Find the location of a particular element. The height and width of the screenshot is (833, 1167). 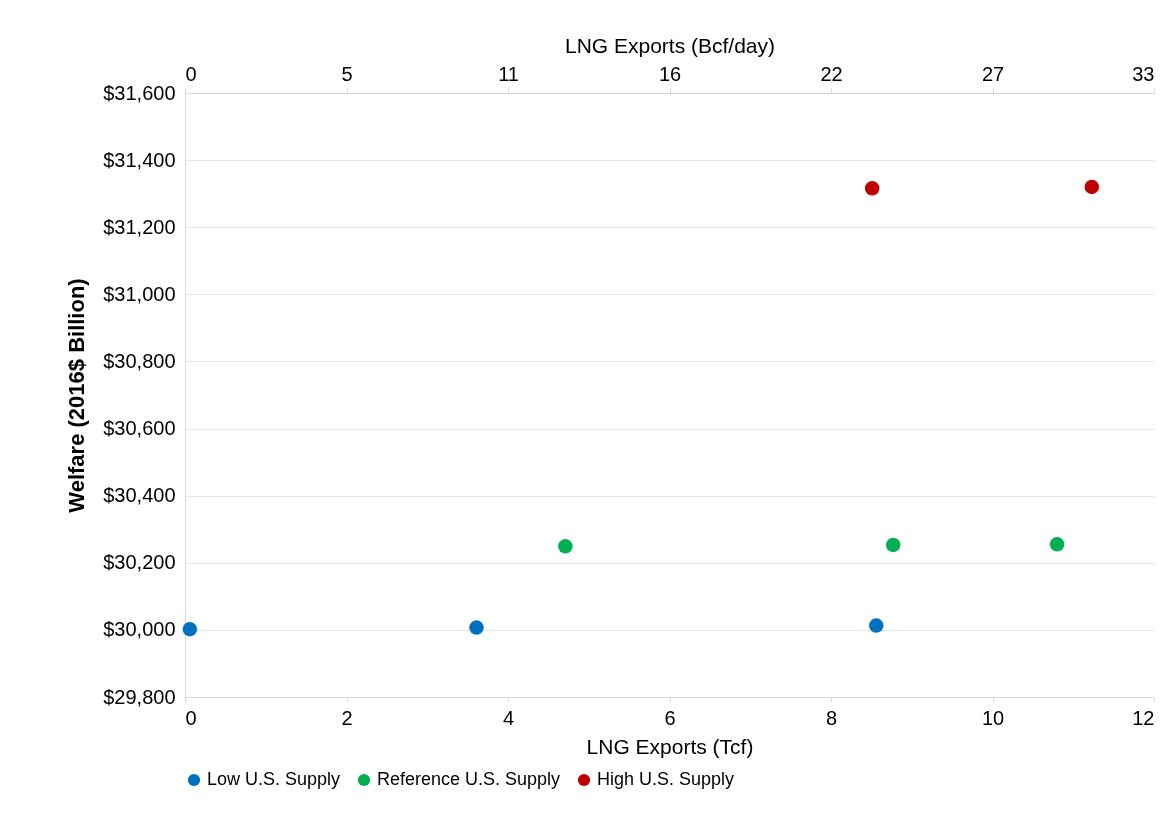

y-tick-label: $30,800 is located at coordinates (139, 360).